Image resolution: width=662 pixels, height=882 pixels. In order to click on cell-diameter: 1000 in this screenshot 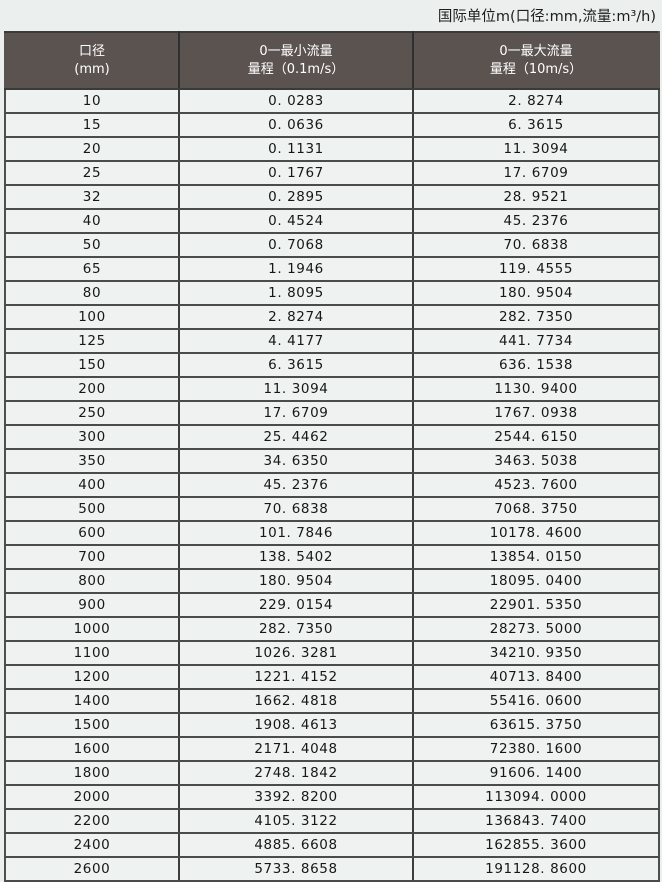, I will do `click(92, 629)`.